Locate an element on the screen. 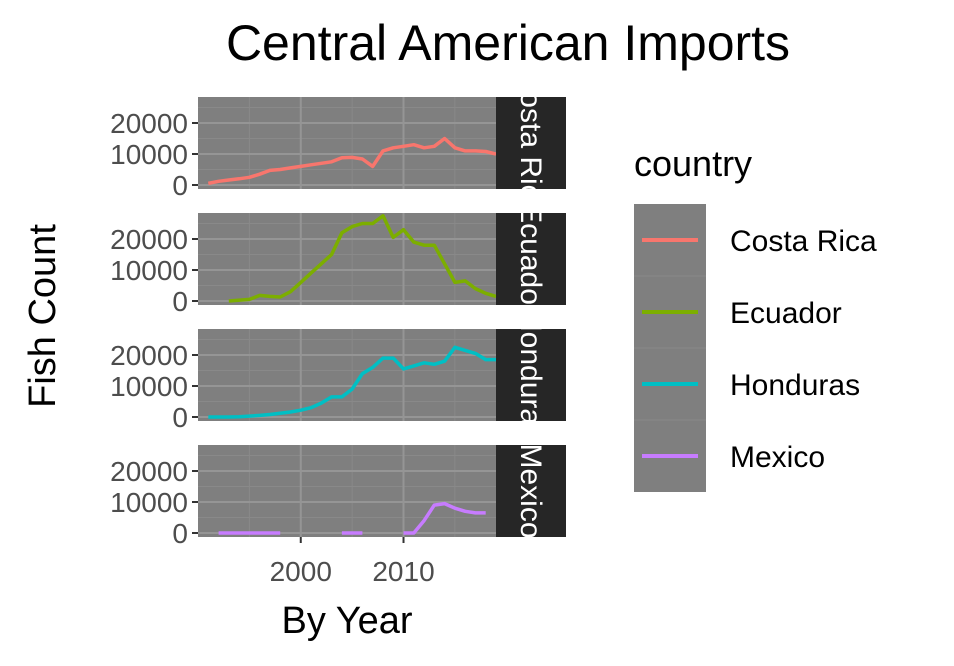 This screenshot has height=666, width=954. strip-label-honduras: Honduras is located at coordinates (530, 375).